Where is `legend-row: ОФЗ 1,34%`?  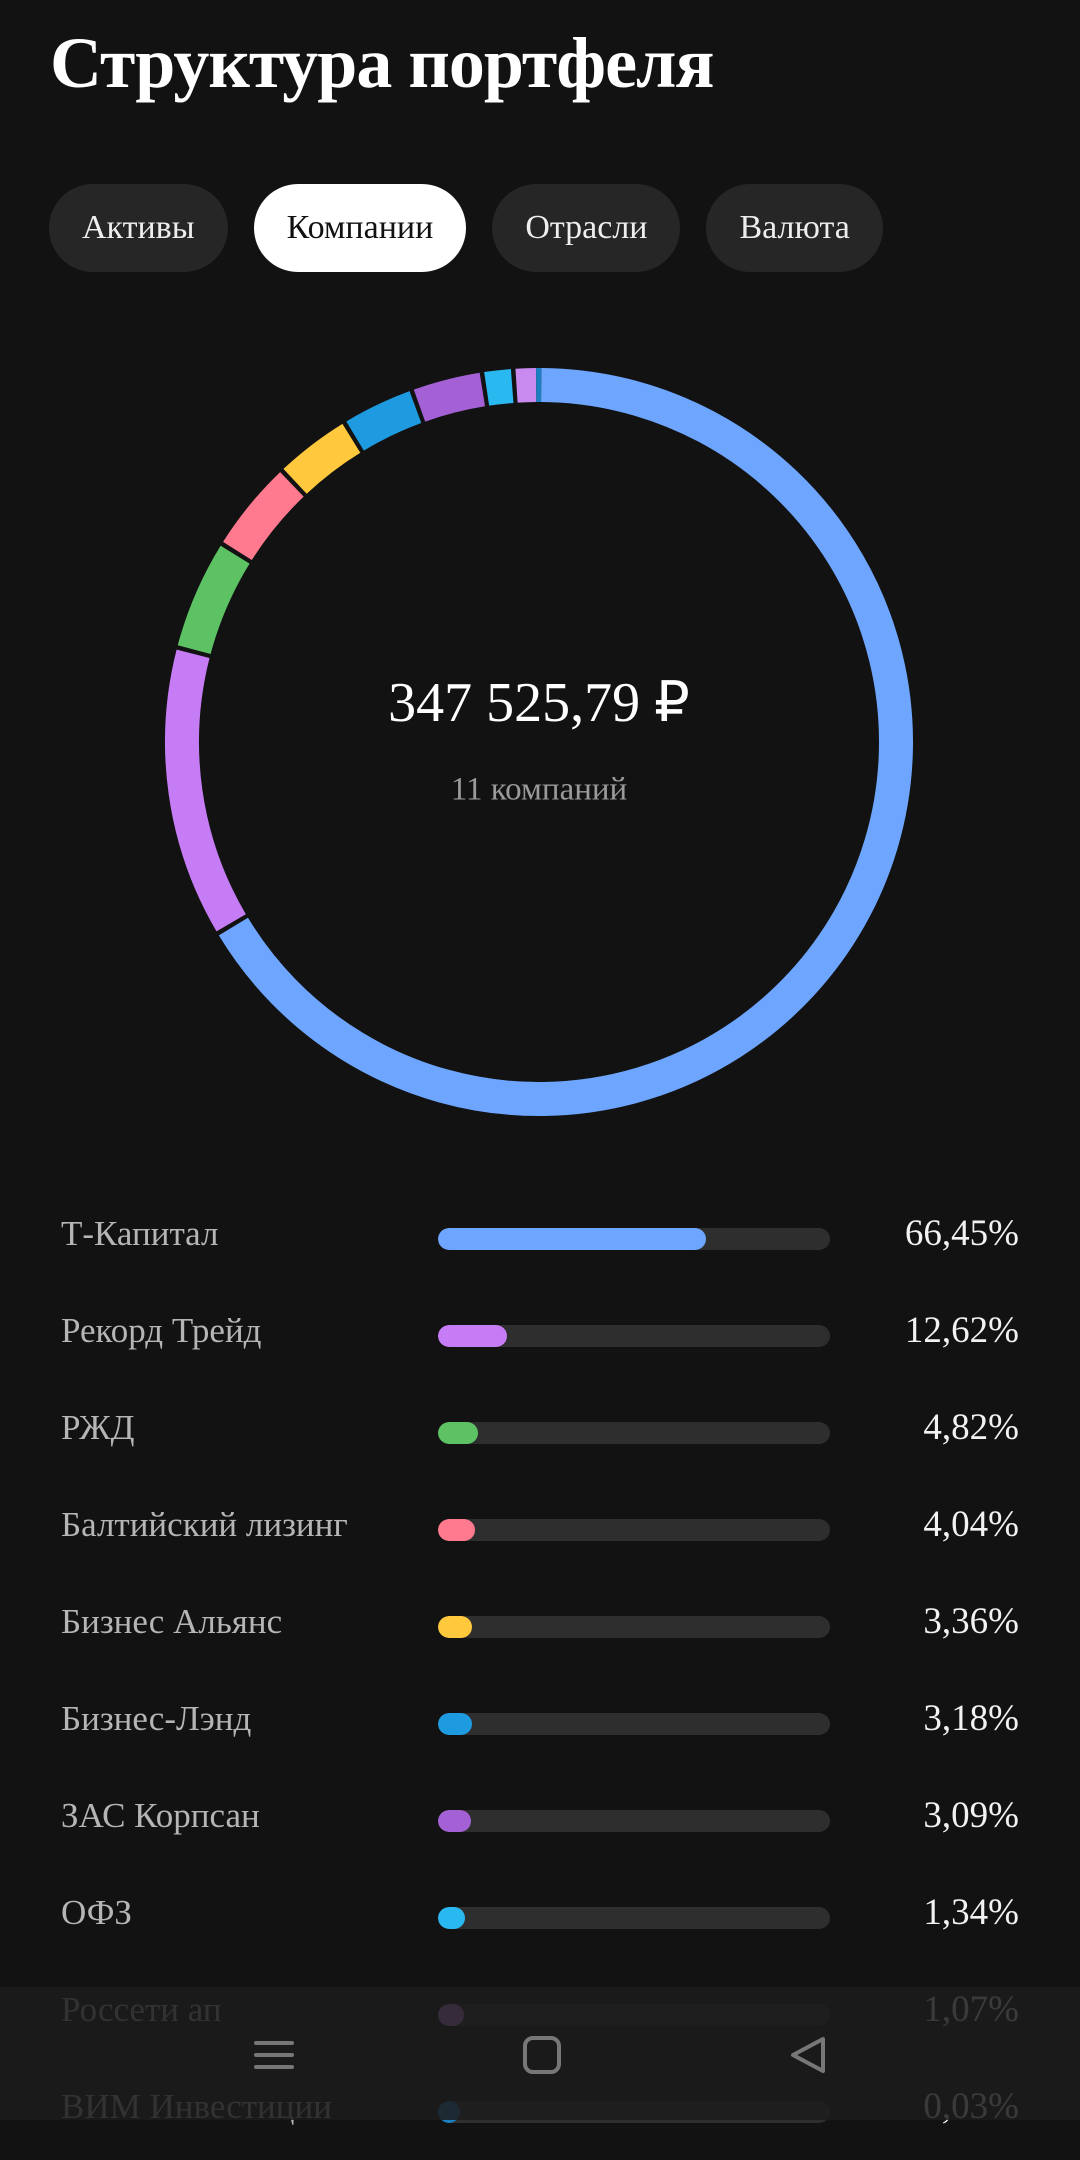 legend-row: ОФЗ 1,34% is located at coordinates (540, 1917).